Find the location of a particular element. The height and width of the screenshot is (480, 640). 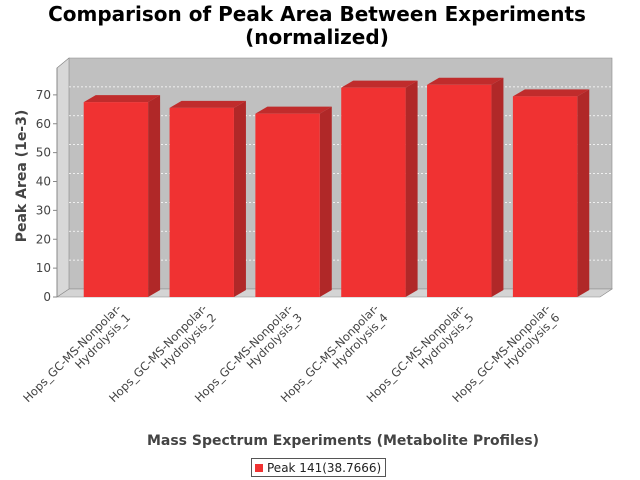

y-tick-label: 0 is located at coordinates (47, 297).